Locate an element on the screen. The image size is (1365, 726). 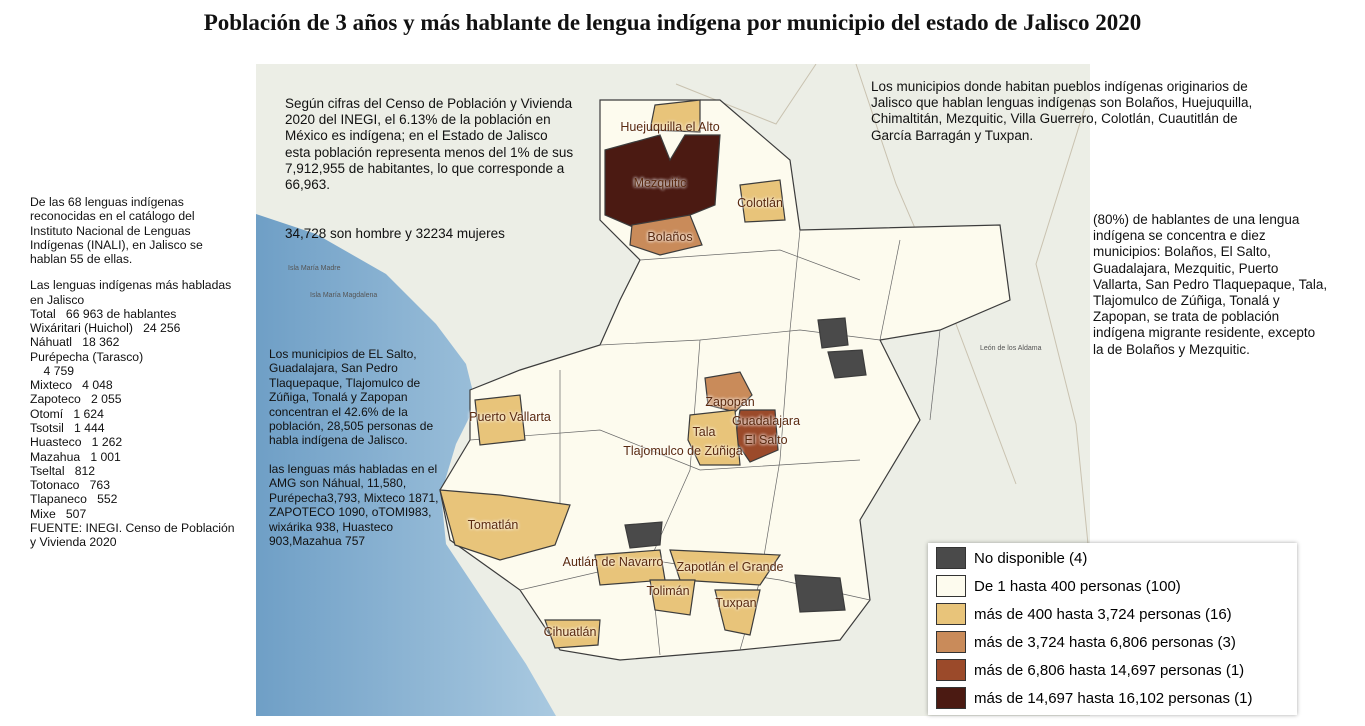
language-row: Huasteco 1 262 is located at coordinates (132, 442).